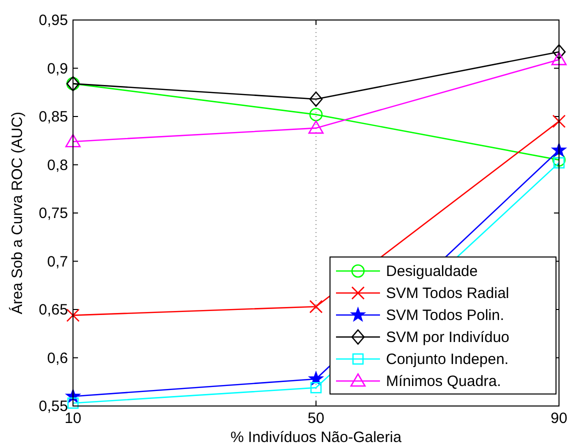 This screenshot has width=569, height=443. What do you see at coordinates (57, 261) in the screenshot?
I see `y-tick-label: 0,7` at bounding box center [57, 261].